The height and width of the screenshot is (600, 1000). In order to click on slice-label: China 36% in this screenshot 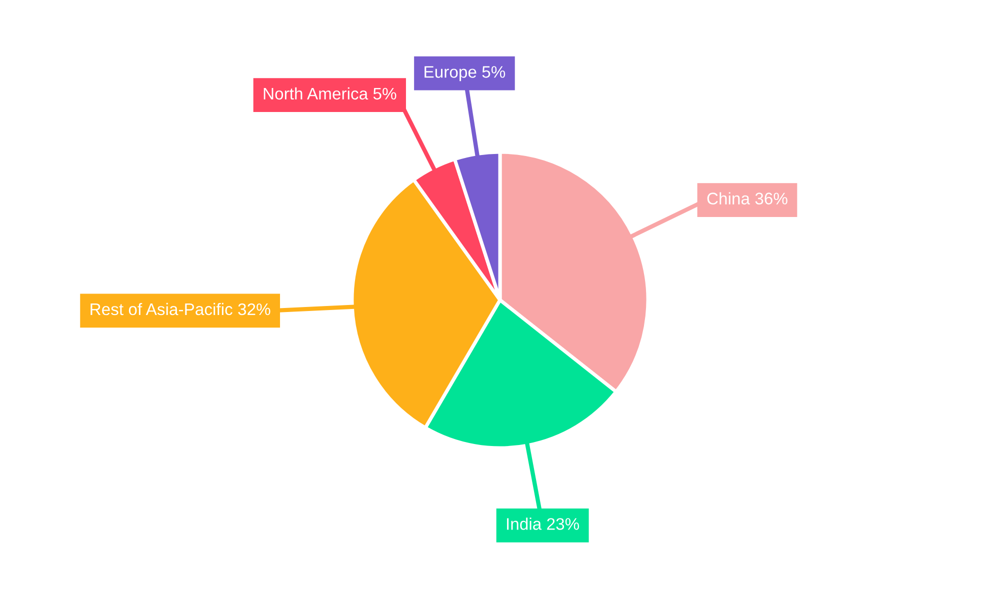, I will do `click(747, 198)`.